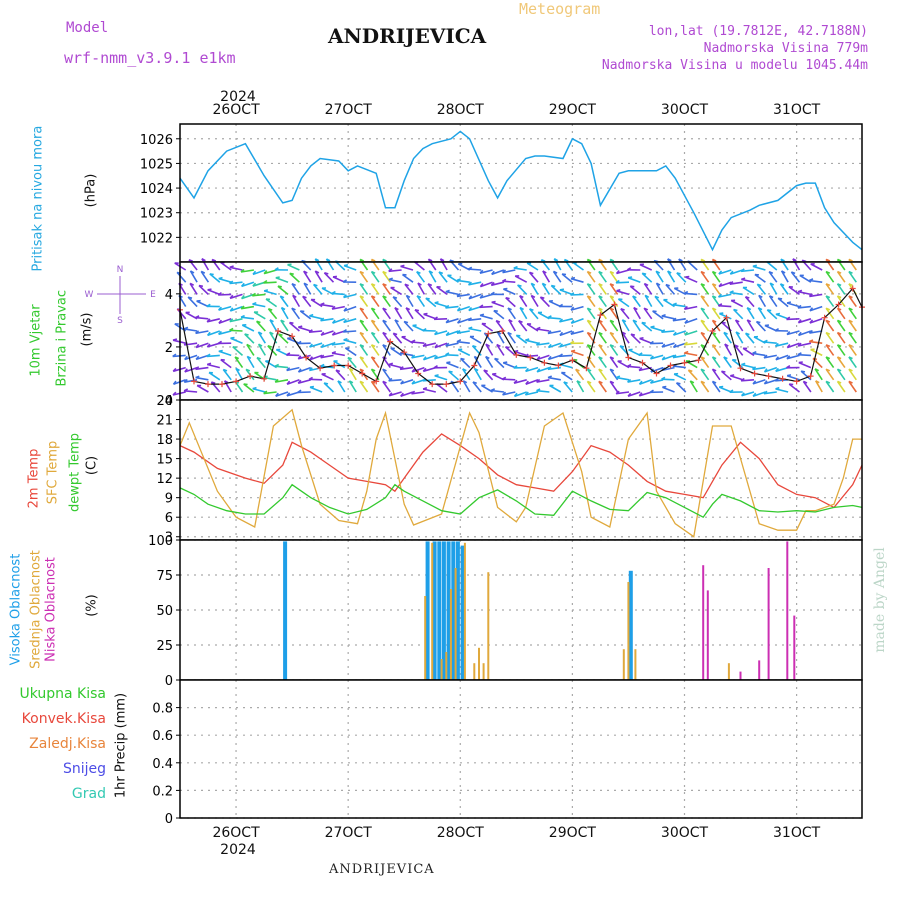  I want to click on cloud-panel: 0 25 50 75 100, so click(505, 611).